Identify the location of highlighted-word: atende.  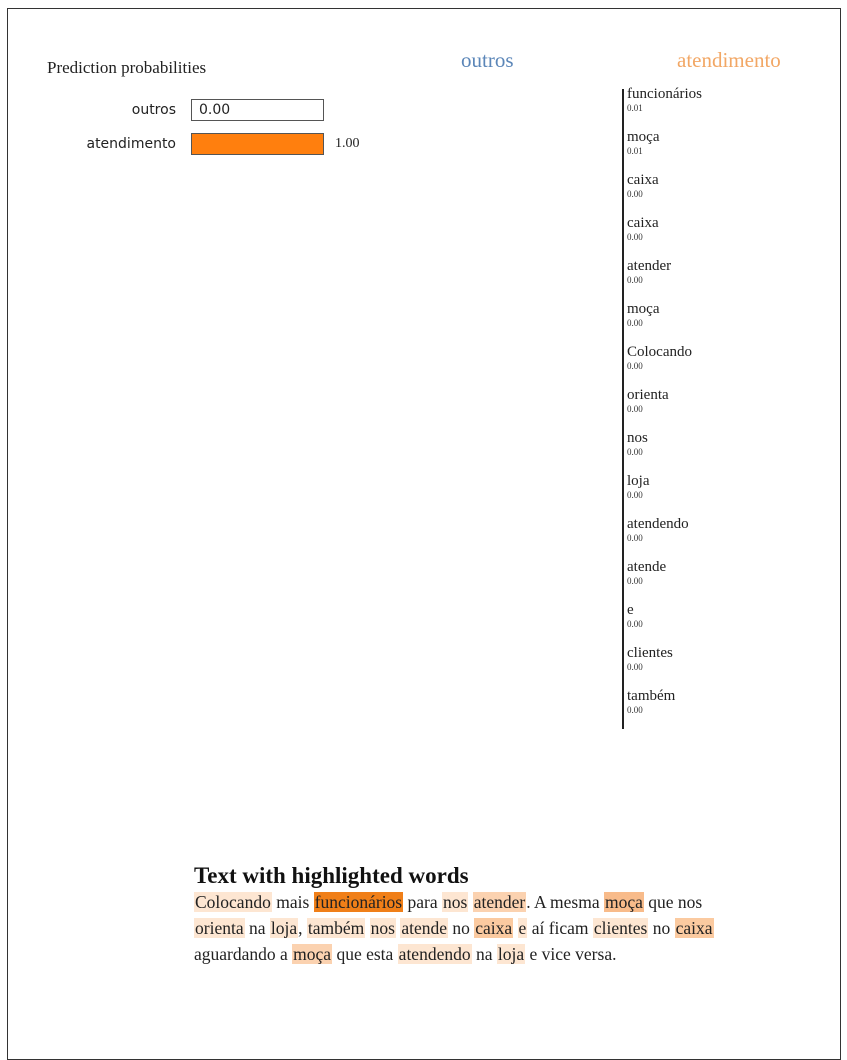
(424, 928).